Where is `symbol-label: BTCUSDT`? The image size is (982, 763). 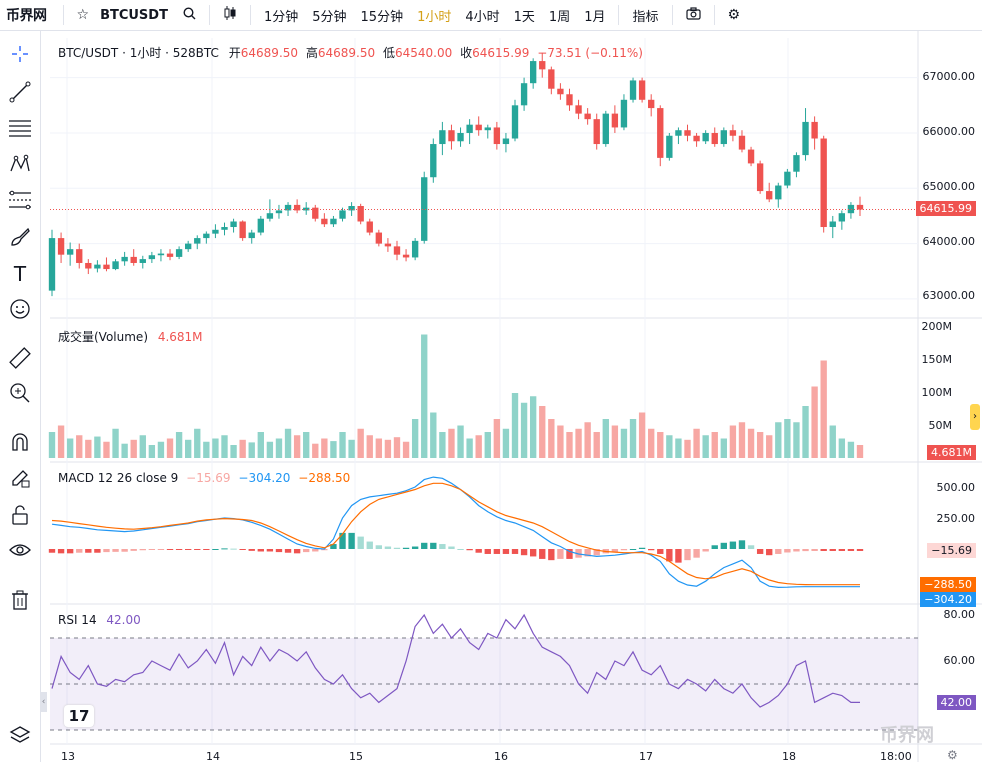 symbol-label: BTCUSDT is located at coordinates (134, 15).